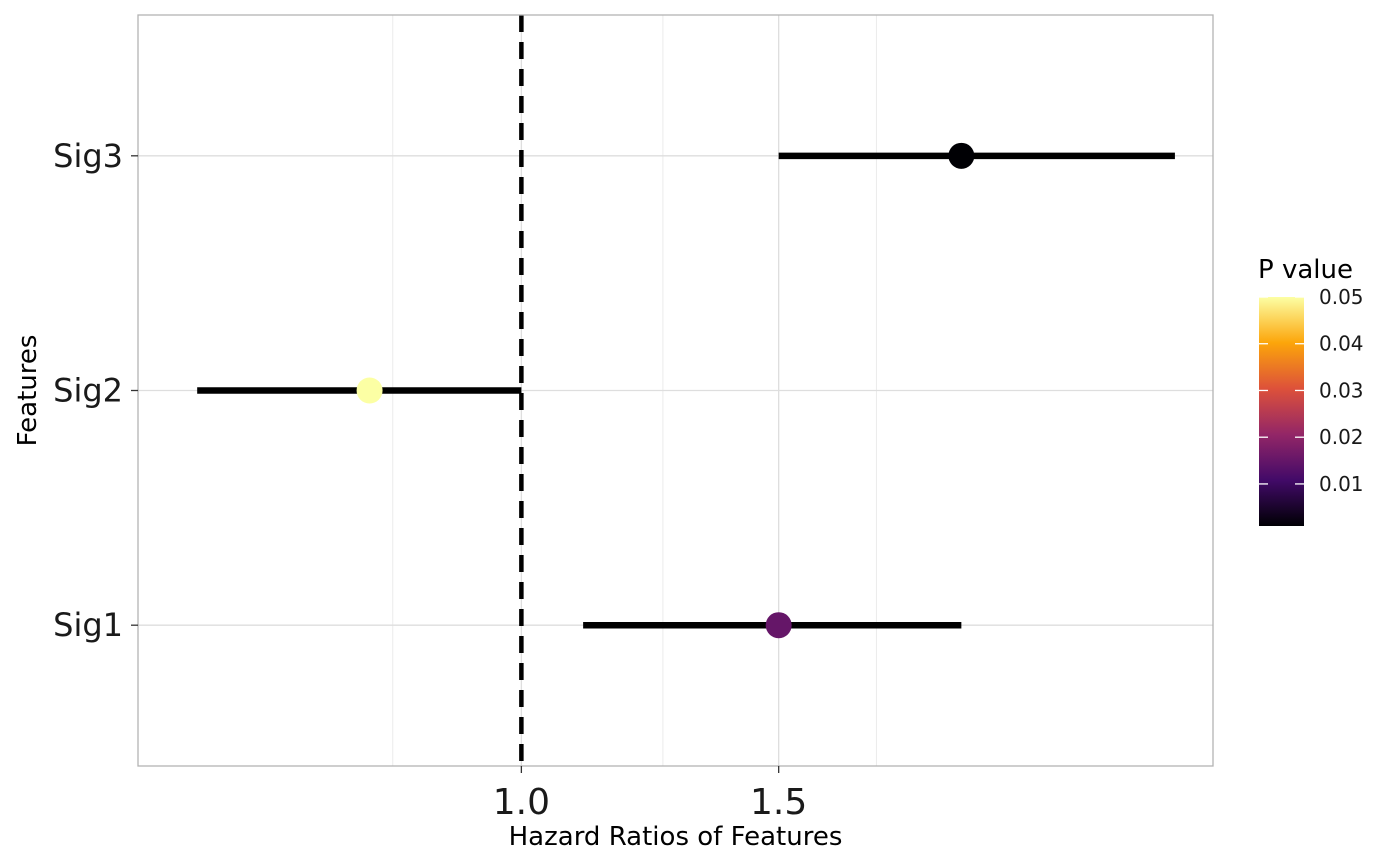 The image size is (1400, 866). What do you see at coordinates (778, 802) in the screenshot?
I see `x-tick-label-1: 1.5` at bounding box center [778, 802].